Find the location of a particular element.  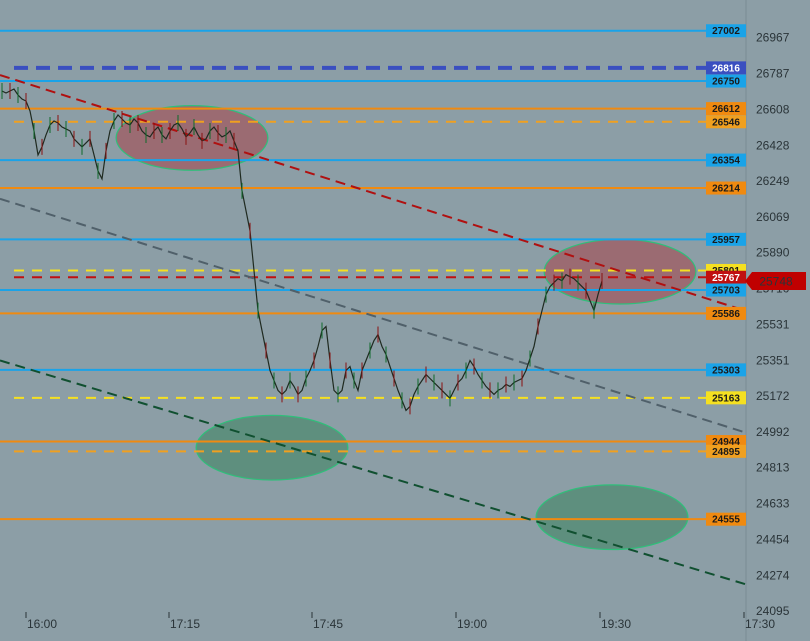

y-tick-26069: 26069 is located at coordinates (773, 217).